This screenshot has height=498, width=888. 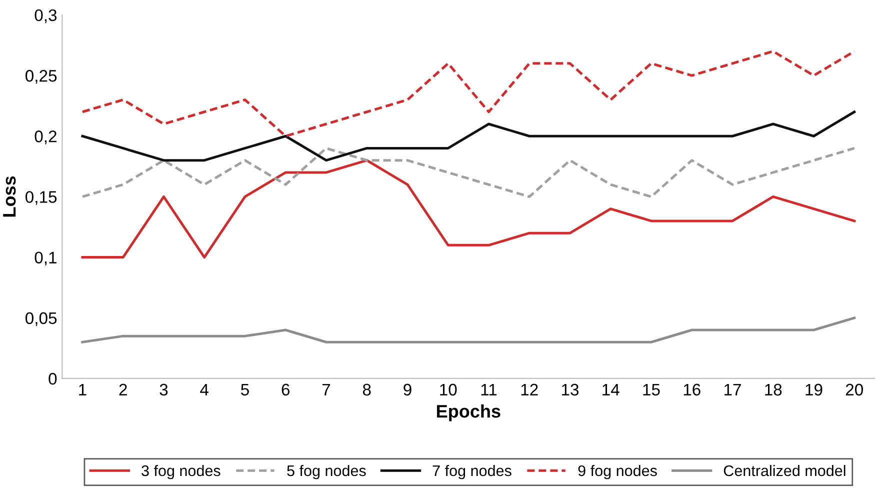 What do you see at coordinates (408, 390) in the screenshot?
I see `x-tick-label: 9` at bounding box center [408, 390].